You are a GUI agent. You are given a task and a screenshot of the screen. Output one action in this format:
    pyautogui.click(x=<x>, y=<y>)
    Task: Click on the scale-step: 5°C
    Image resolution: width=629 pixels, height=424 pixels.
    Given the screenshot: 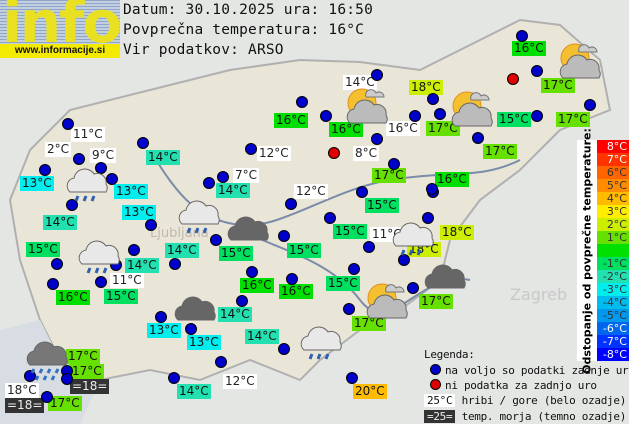 What is the action you would take?
    pyautogui.click(x=613, y=185)
    